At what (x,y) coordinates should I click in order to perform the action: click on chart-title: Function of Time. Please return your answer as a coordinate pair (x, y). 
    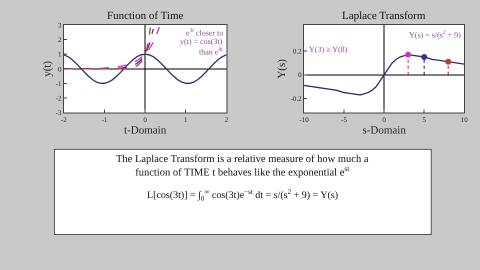
    Looking at the image, I should click on (145, 16).